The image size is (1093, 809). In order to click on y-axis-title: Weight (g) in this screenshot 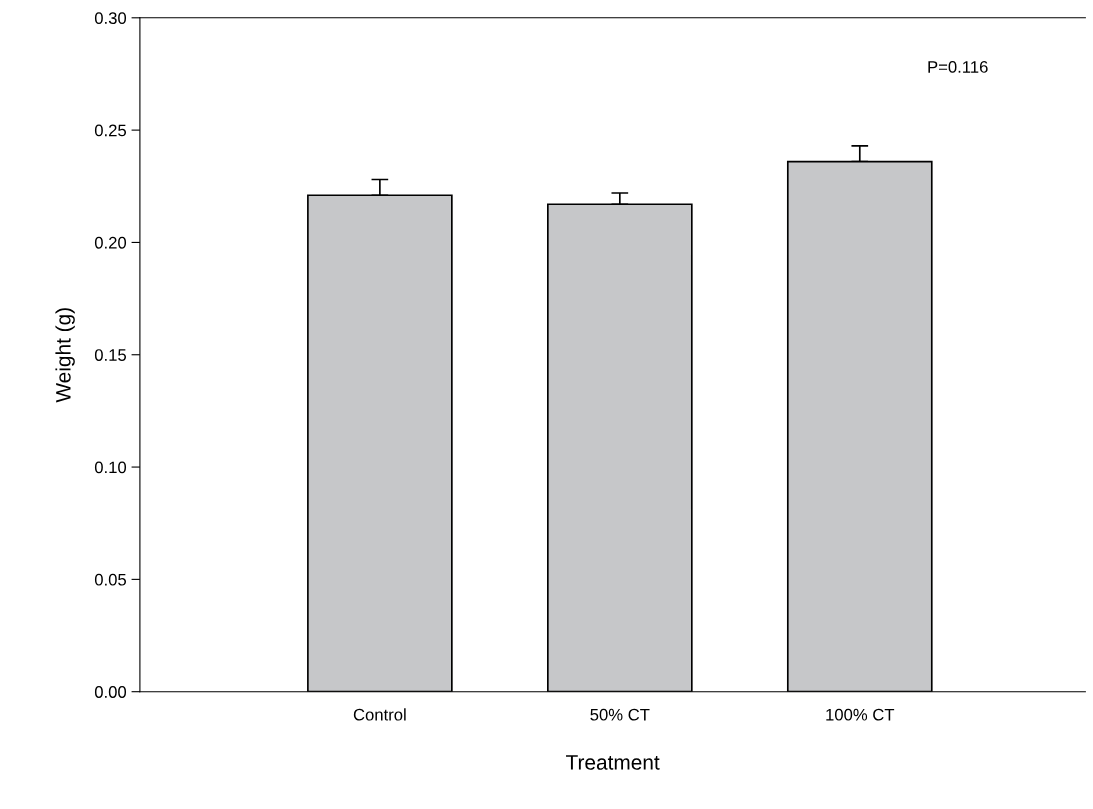, I will do `click(65, 355)`.